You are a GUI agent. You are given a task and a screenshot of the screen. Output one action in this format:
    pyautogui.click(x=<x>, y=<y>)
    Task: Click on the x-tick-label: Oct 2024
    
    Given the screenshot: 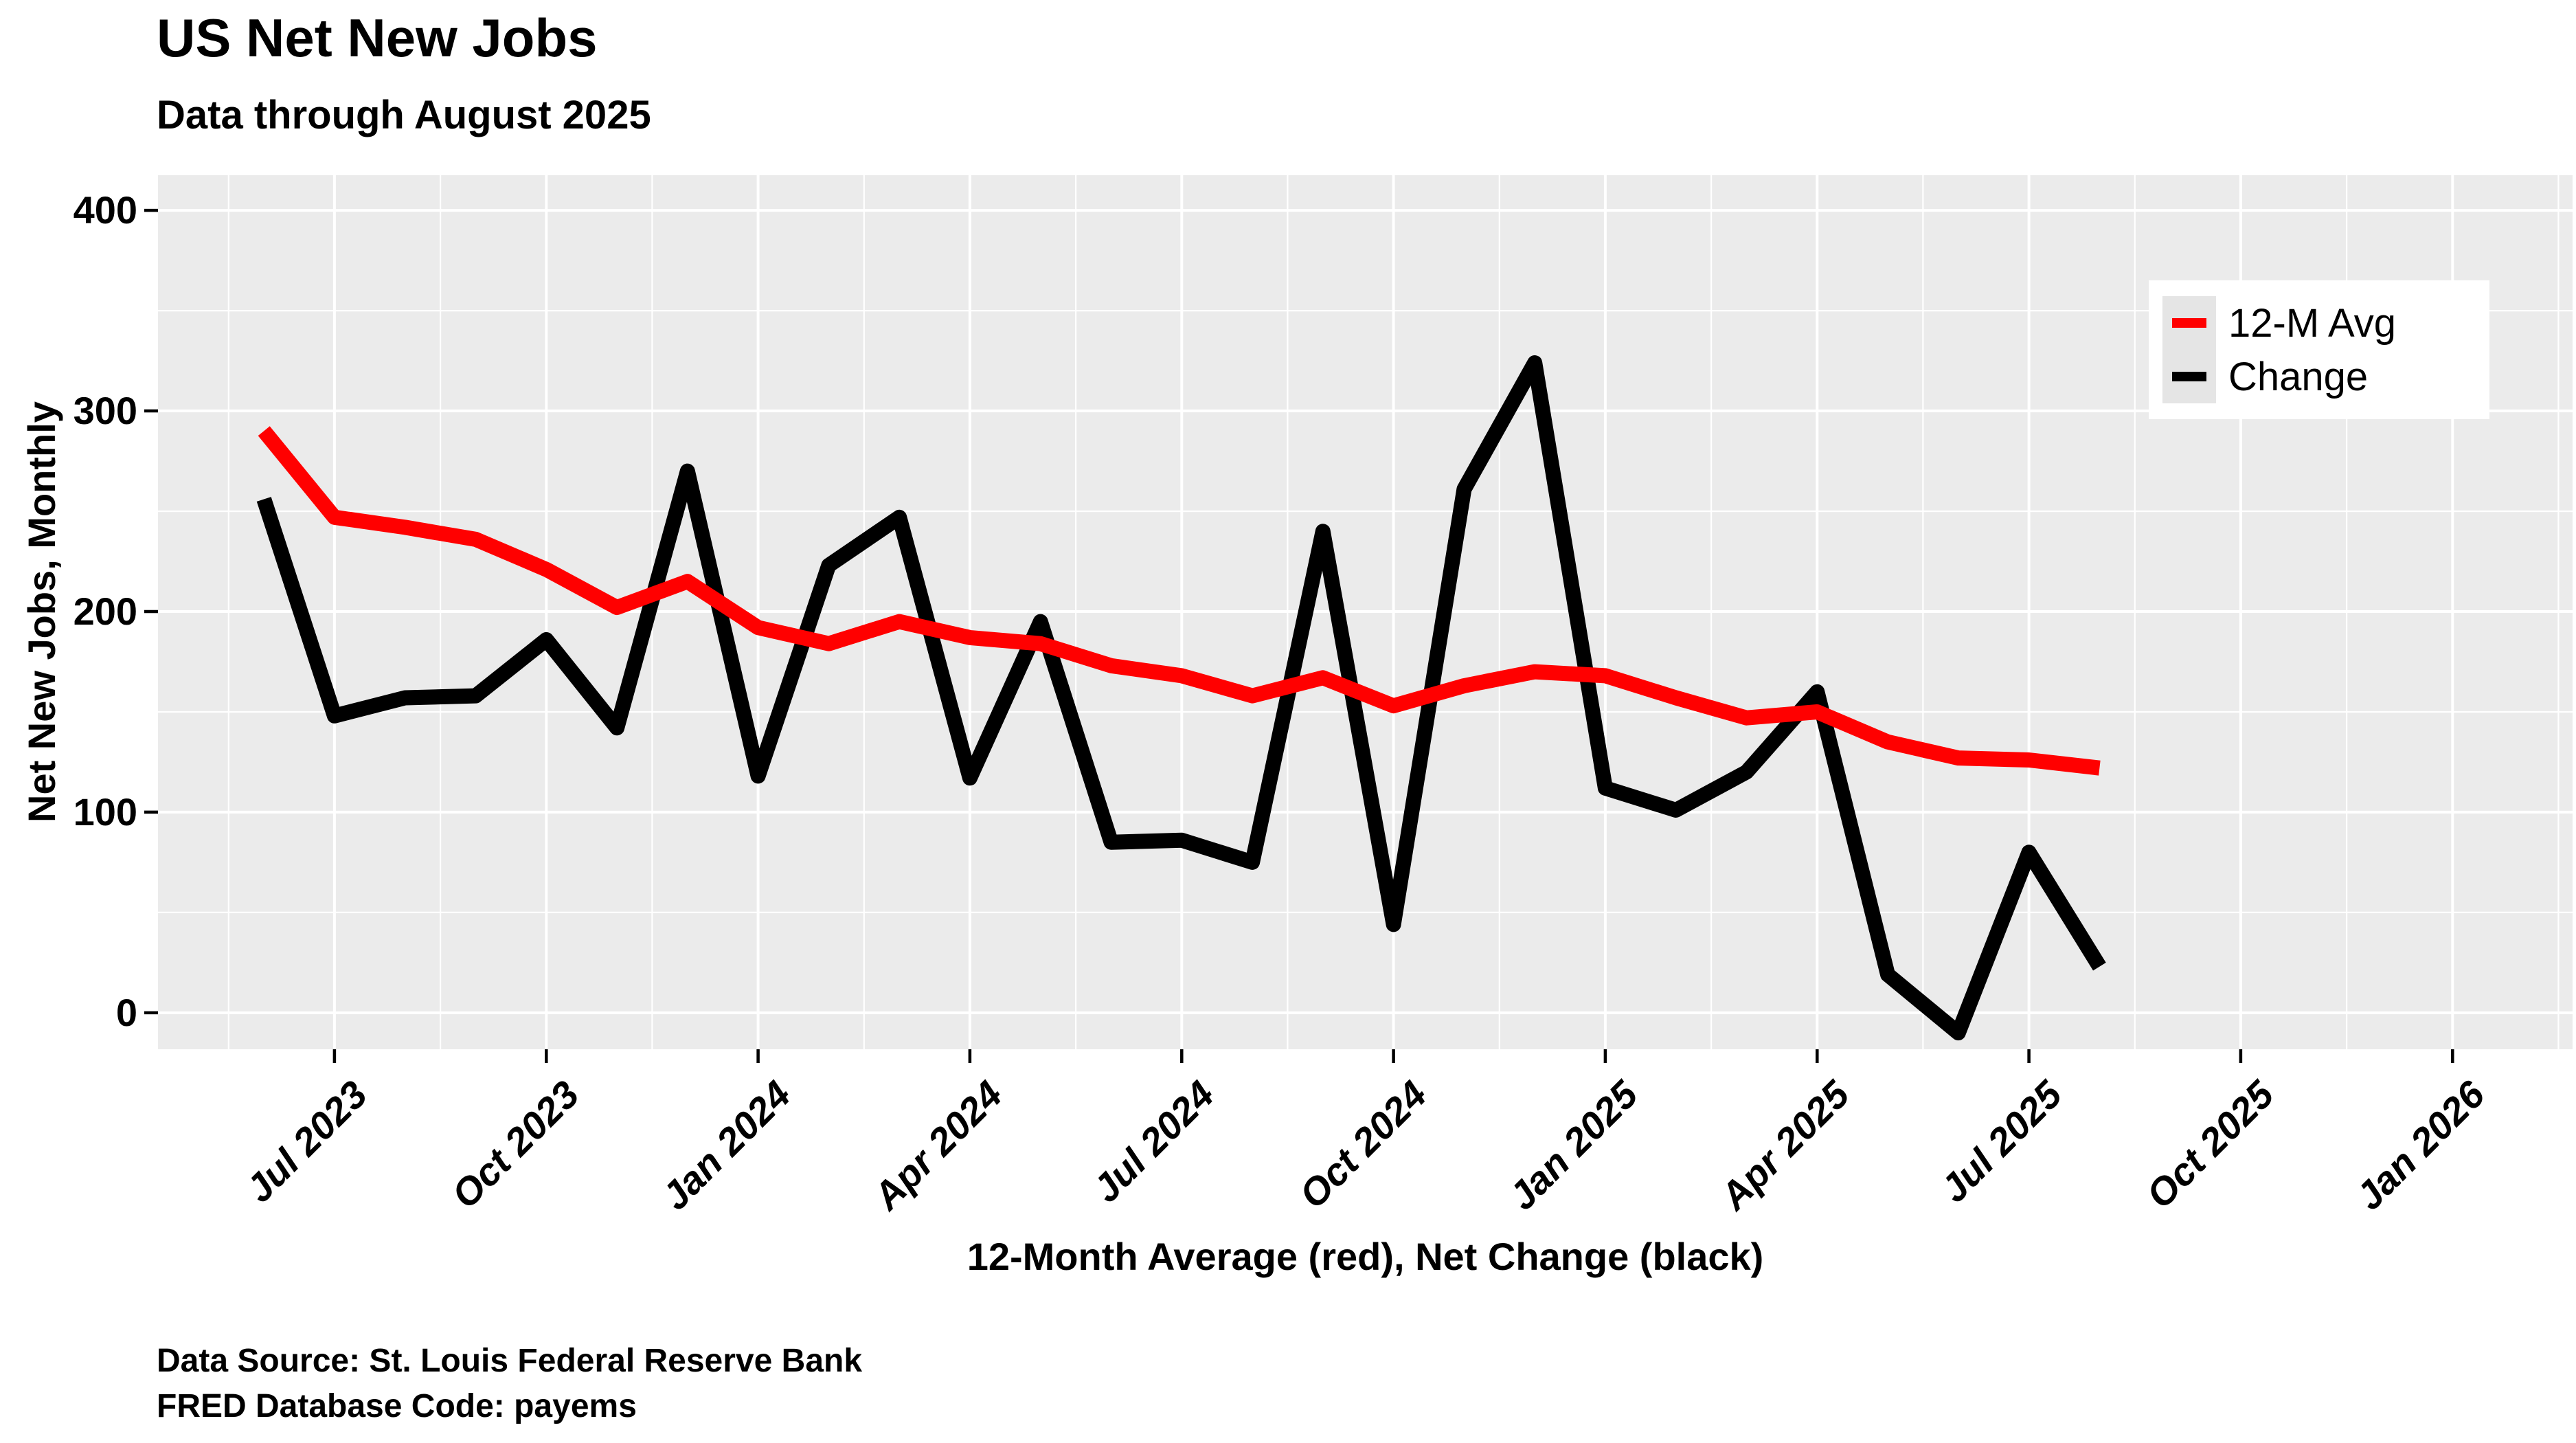 What is the action you would take?
    pyautogui.click(x=1362, y=1144)
    